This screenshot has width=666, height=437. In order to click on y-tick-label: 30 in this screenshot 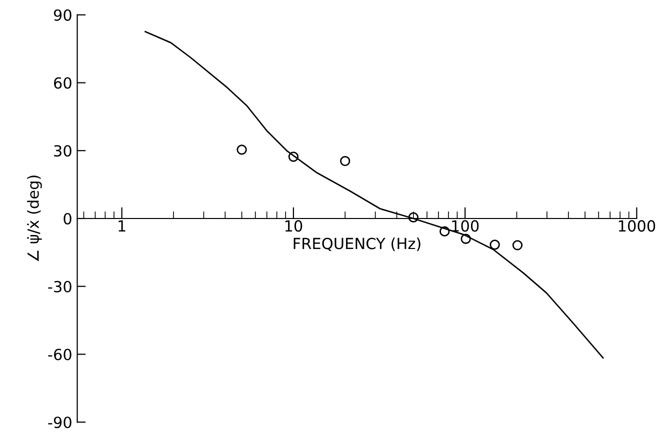, I will do `click(63, 151)`.